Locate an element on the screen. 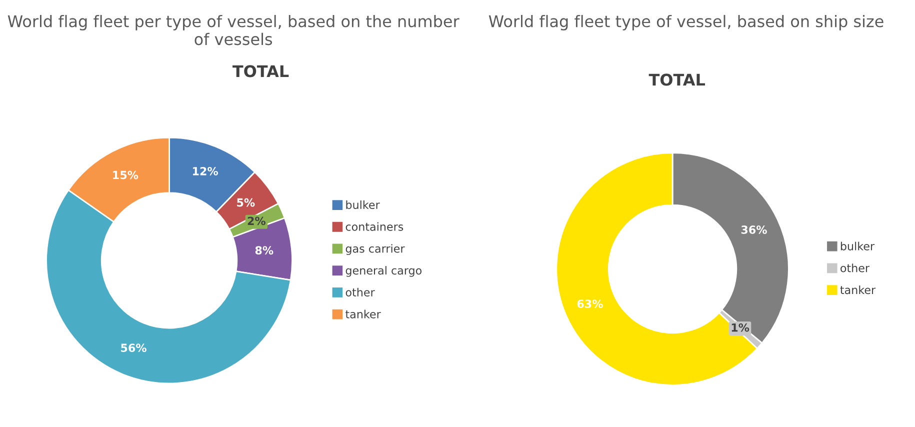  data-label: 12% is located at coordinates (205, 171).